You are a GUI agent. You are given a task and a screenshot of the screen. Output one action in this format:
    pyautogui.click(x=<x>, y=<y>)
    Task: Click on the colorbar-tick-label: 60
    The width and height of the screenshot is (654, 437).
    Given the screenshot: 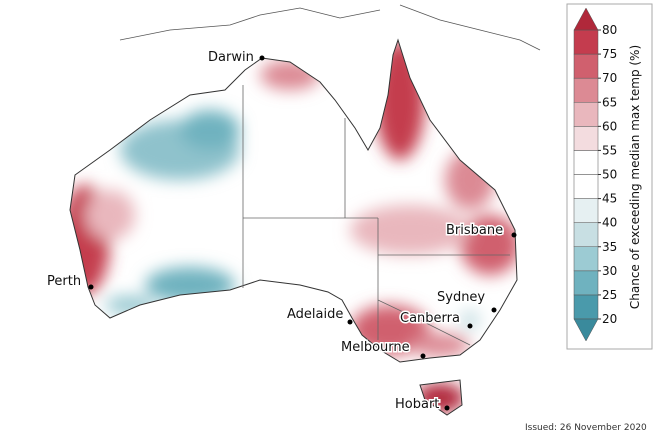 What is the action you would take?
    pyautogui.click(x=609, y=126)
    